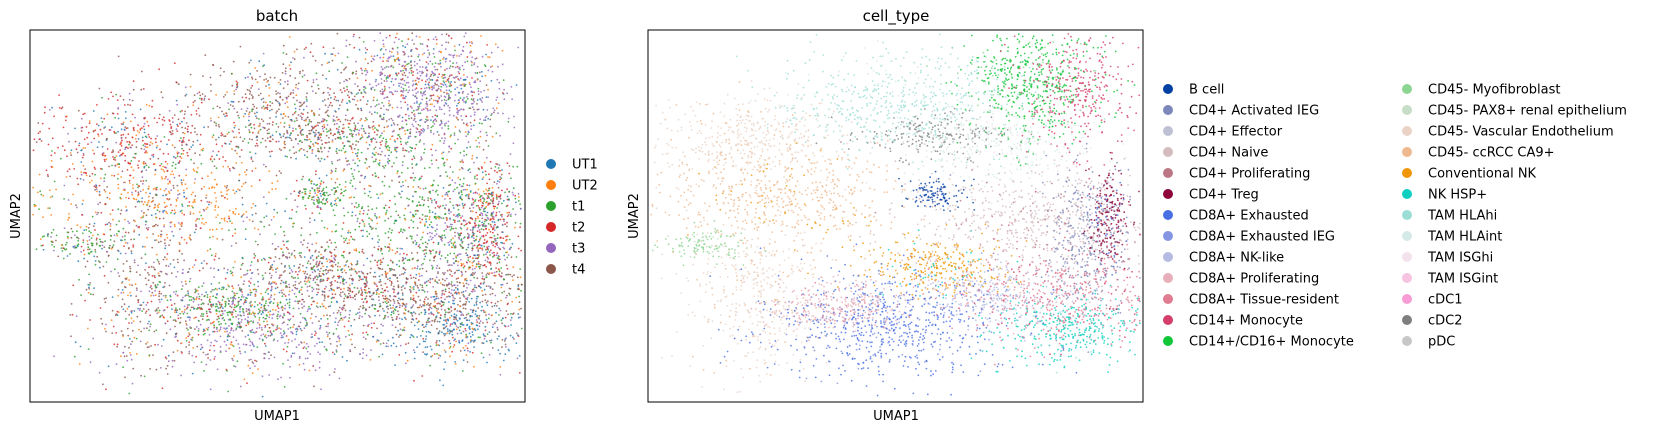 The height and width of the screenshot is (429, 1661). I want to click on legend-label-nk-hsp: NK HSP+, so click(1457, 195).